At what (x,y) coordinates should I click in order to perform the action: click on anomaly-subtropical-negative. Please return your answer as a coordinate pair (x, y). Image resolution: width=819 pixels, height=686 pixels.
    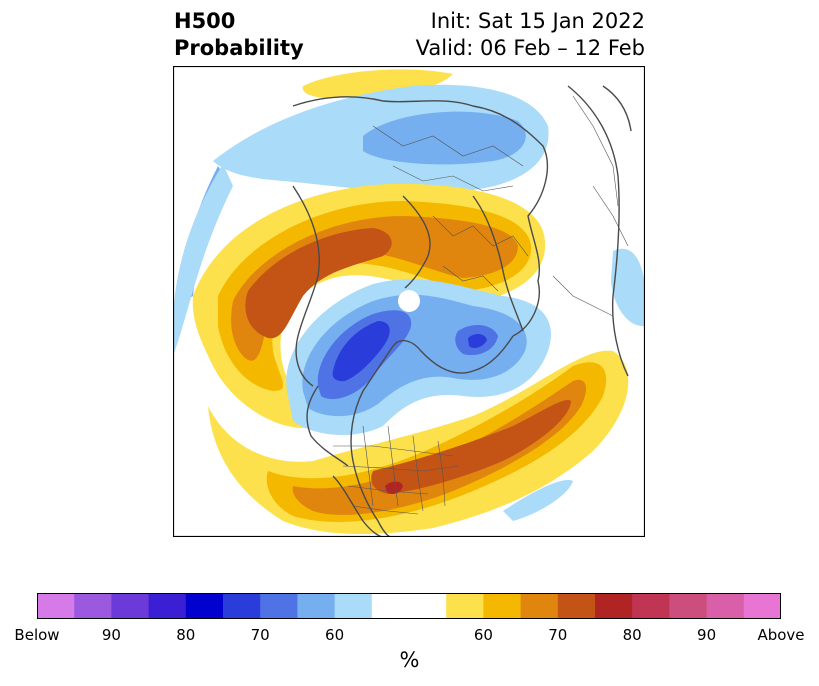
    Looking at the image, I should click on (538, 500).